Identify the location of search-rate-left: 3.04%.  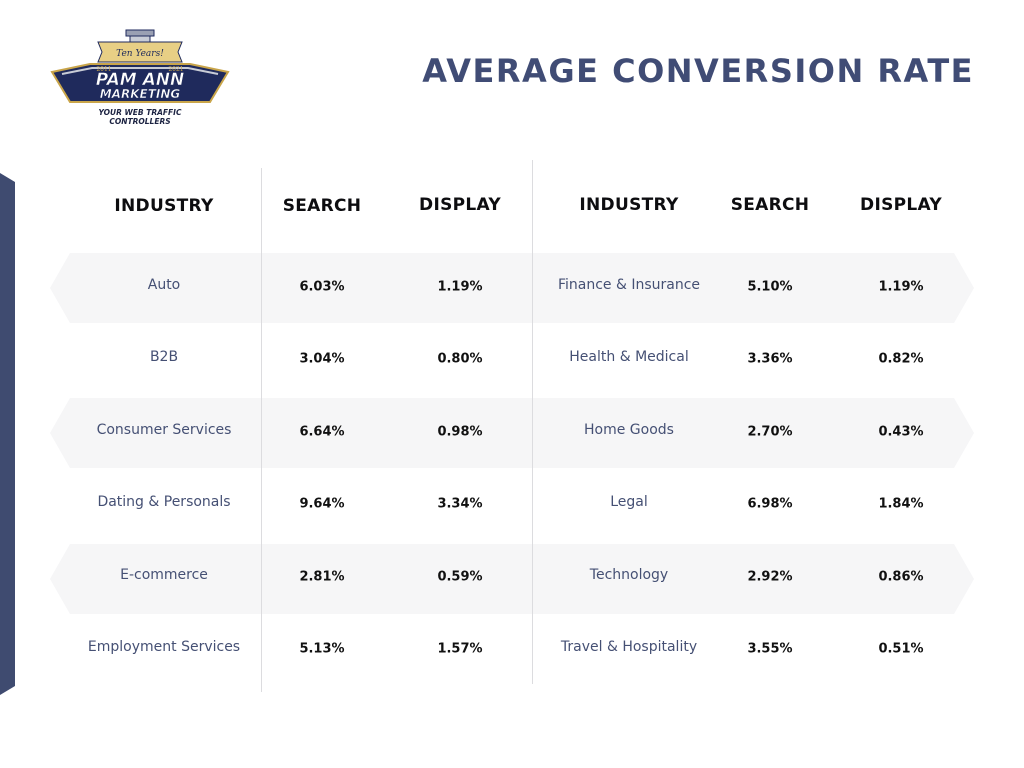
(322, 359).